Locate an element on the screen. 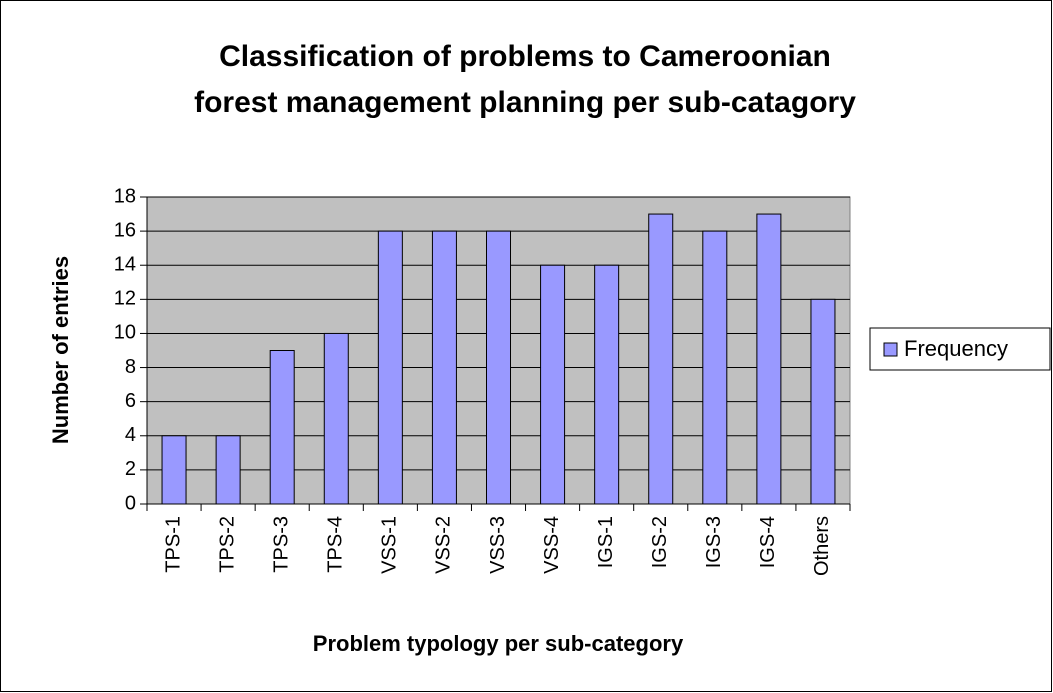  y-tick-label: 8 is located at coordinates (130, 367).